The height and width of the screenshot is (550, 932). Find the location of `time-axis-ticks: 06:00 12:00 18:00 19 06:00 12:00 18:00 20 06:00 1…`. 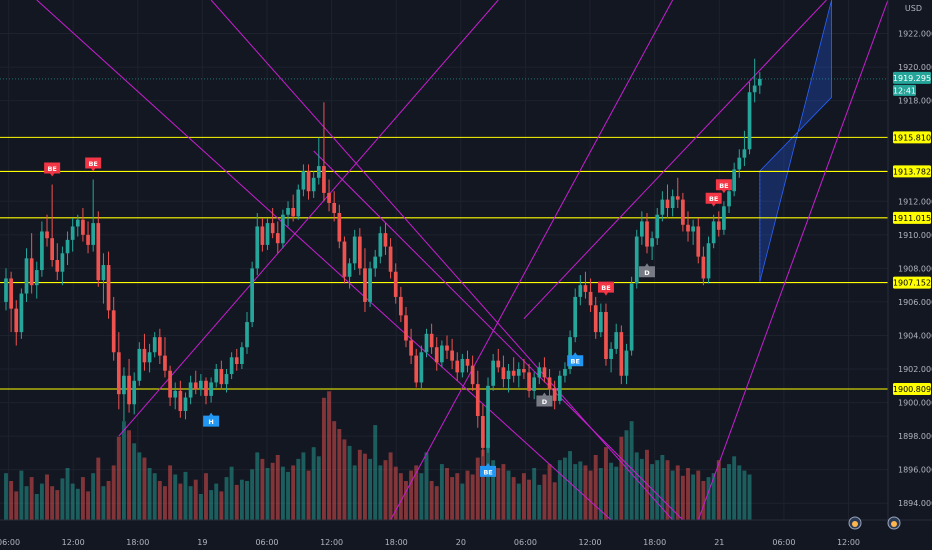

time-axis-ticks: 06:00 12:00 18:00 19 06:00 12:00 18:00 20 06:00 1… is located at coordinates (430, 542).